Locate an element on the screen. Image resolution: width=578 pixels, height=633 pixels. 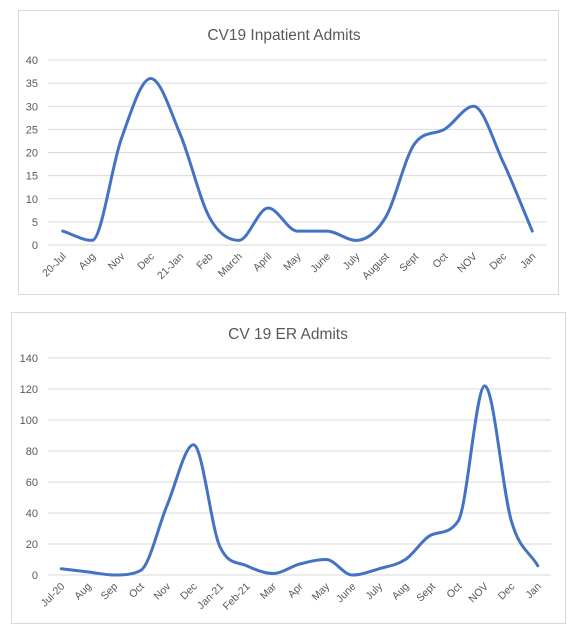
x-tick-label: August is located at coordinates (376, 267).